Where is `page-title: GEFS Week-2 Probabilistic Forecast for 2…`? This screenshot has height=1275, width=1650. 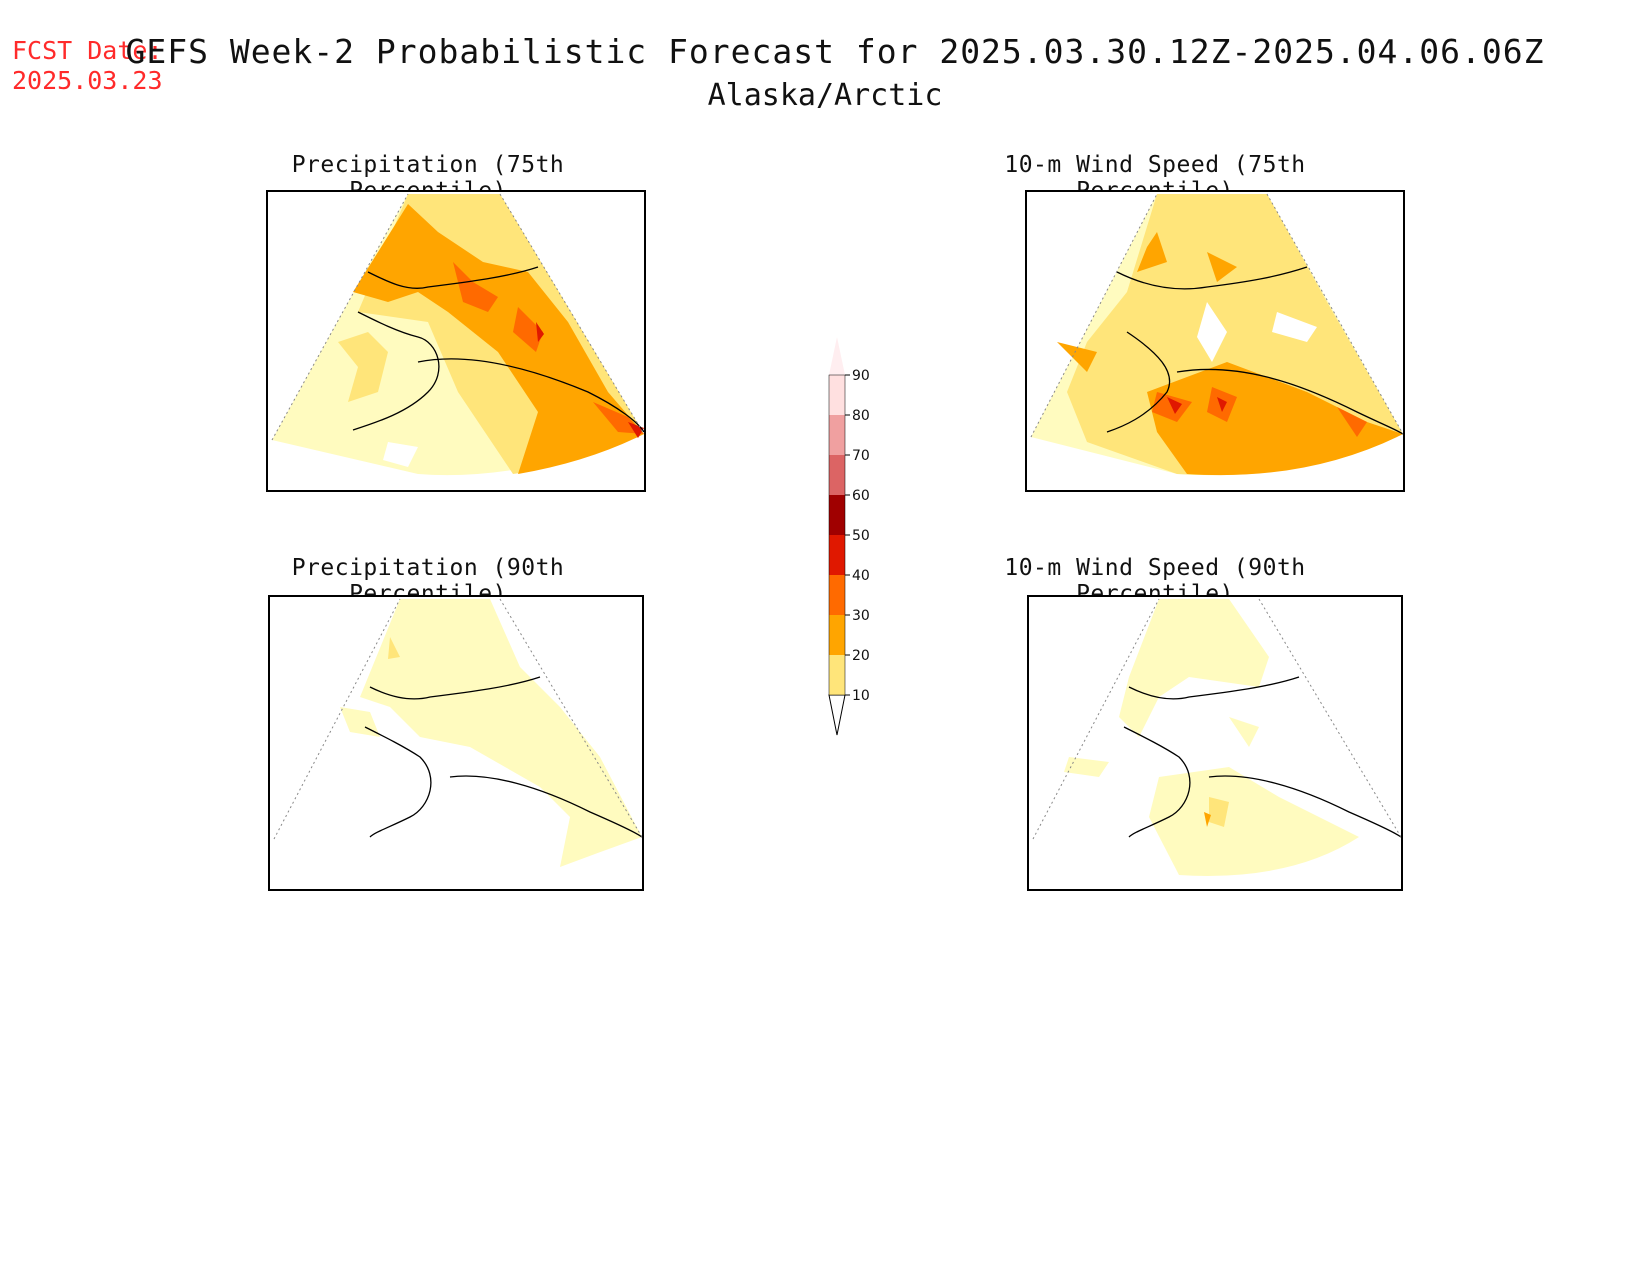
page-title: GEFS Week-2 Probabilistic Forecast for 2… is located at coordinates (835, 51).